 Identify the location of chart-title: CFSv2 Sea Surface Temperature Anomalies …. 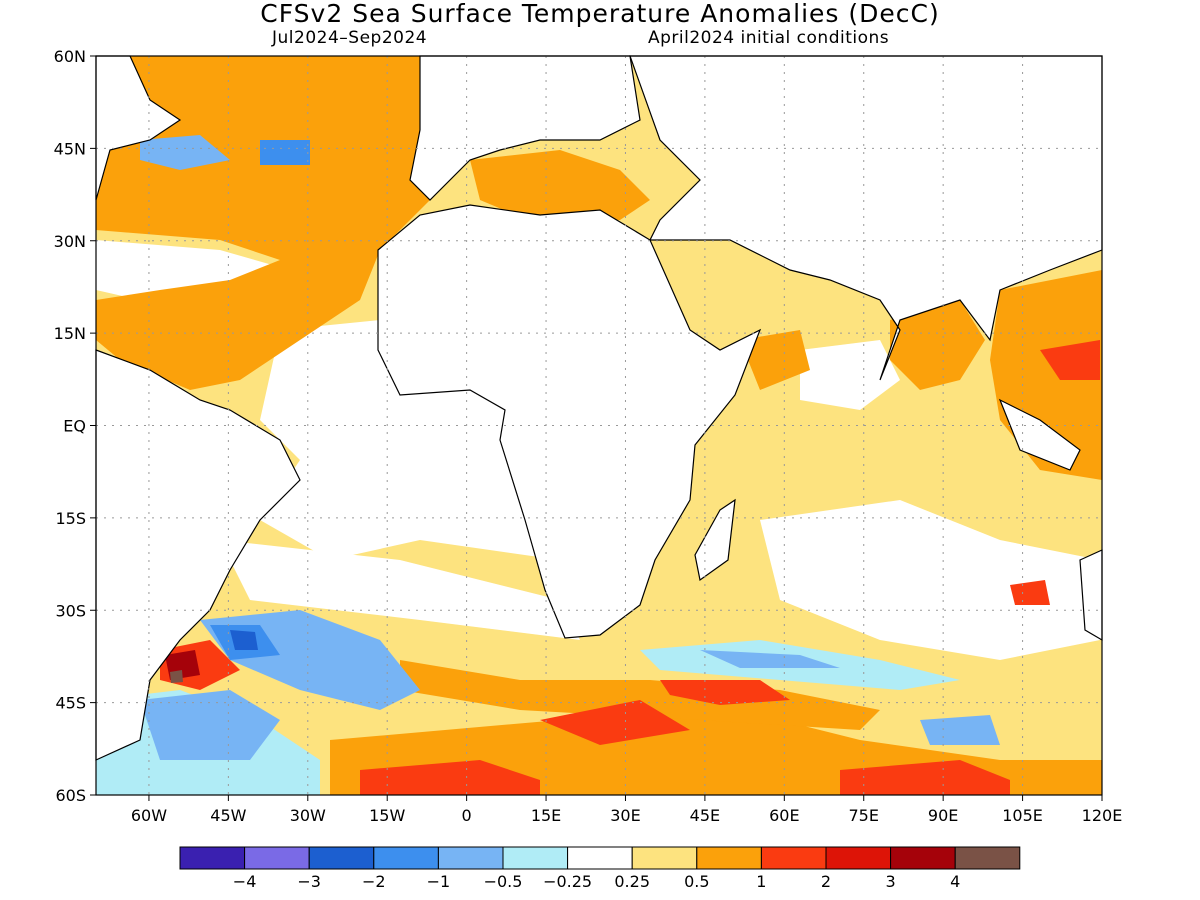
(600, 14).